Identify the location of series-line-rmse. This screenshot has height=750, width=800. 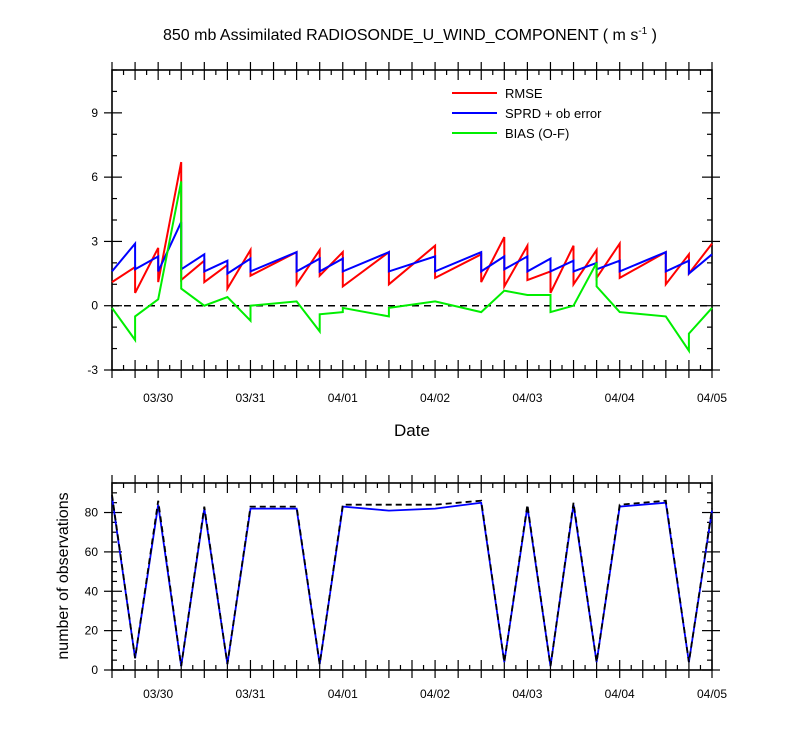
(412, 227).